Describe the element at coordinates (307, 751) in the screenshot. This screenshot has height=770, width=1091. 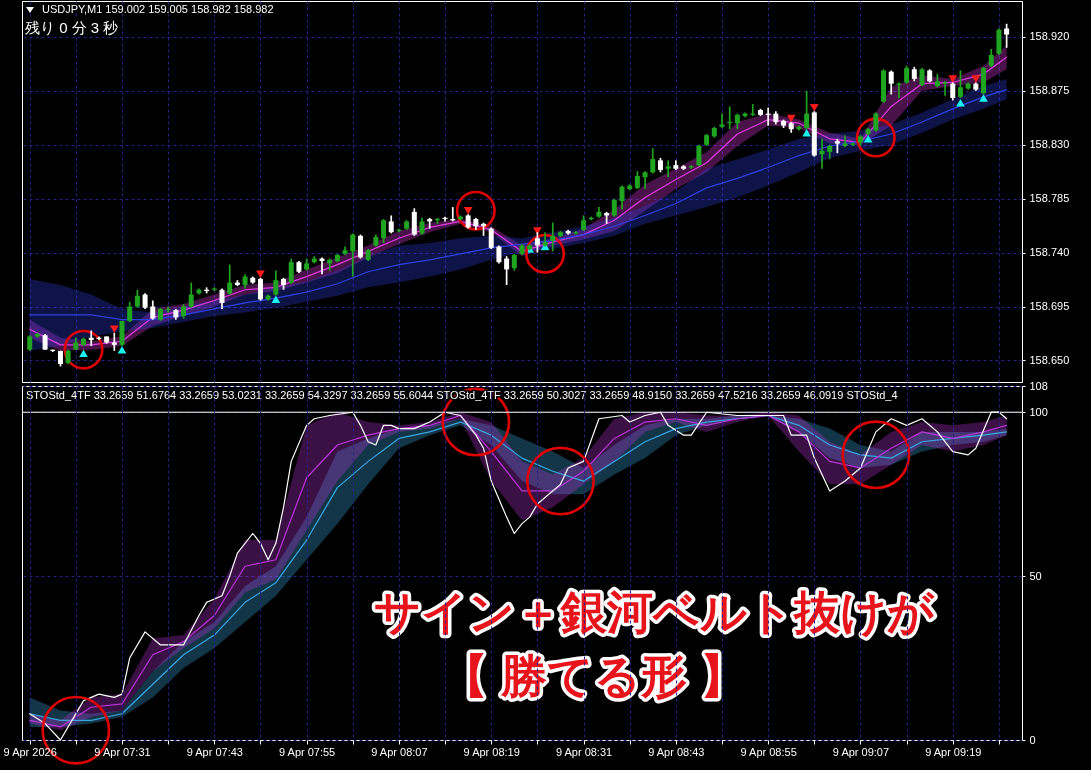
I see `x-tick-label: 9 Apr 07:55` at that location.